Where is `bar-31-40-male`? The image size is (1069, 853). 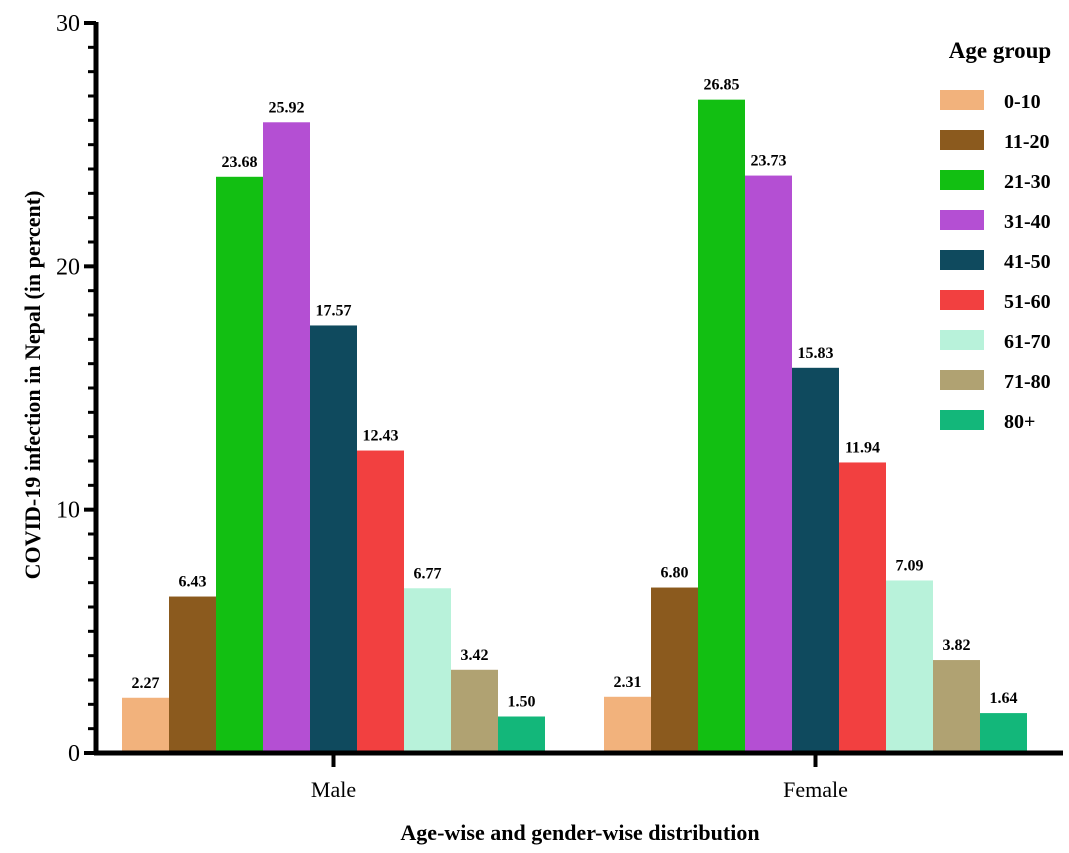
bar-31-40-male is located at coordinates (286, 437).